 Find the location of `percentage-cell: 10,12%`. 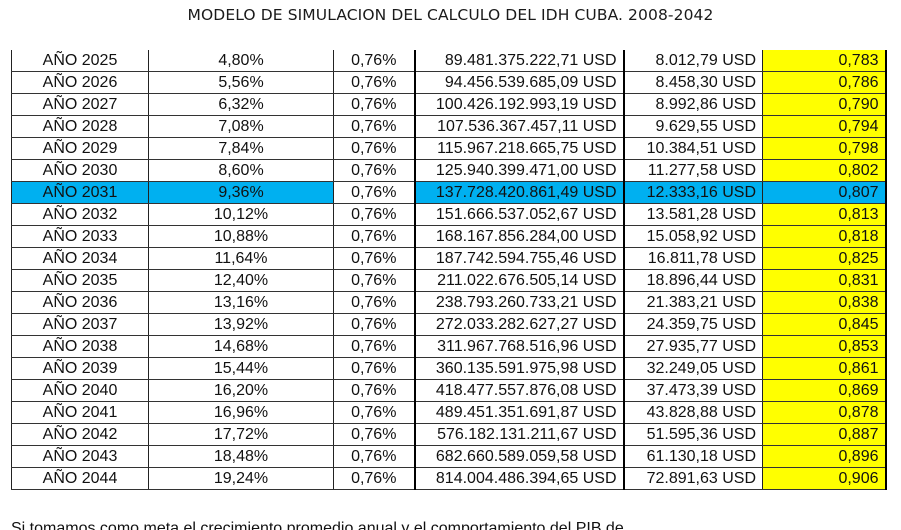

percentage-cell: 10,12% is located at coordinates (241, 214).